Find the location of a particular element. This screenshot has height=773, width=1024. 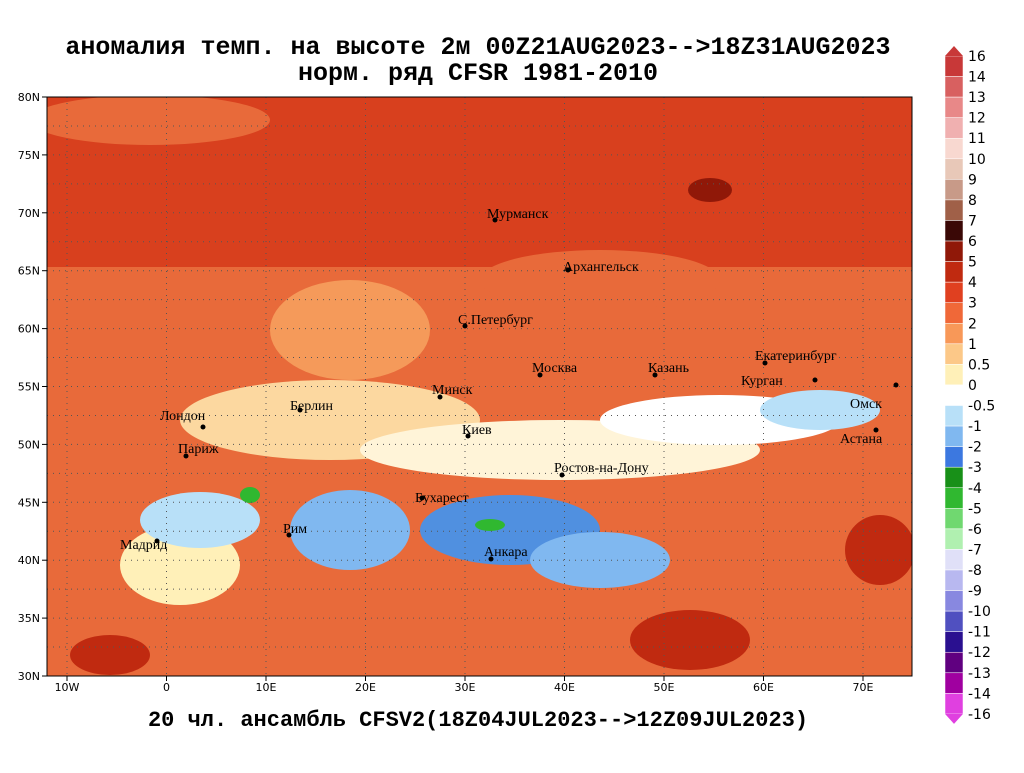

colorbar-label: -5 is located at coordinates (975, 509).